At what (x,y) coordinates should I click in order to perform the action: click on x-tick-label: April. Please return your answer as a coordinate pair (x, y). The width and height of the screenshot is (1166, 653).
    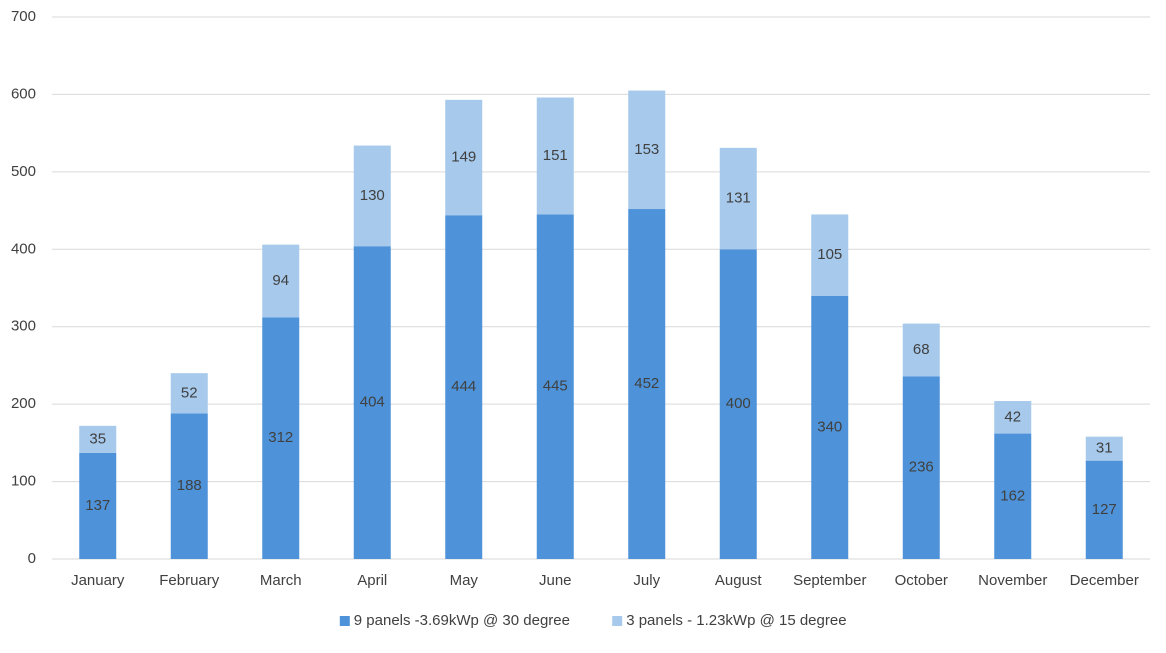
    Looking at the image, I should click on (372, 580).